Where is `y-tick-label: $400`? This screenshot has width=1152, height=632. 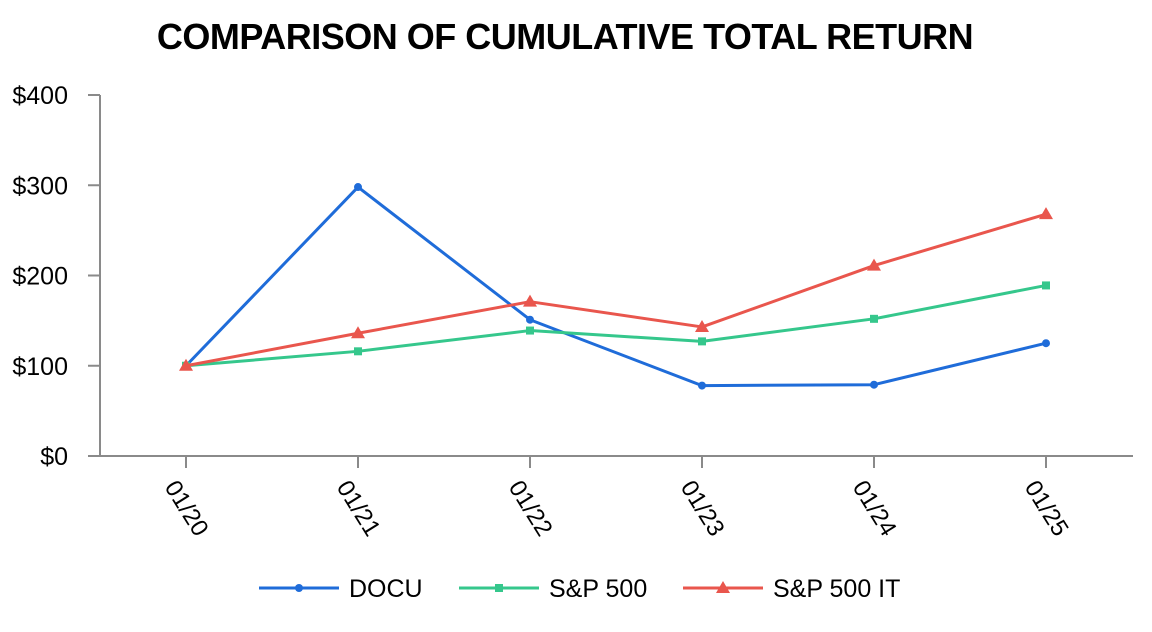
y-tick-label: $400 is located at coordinates (40, 96).